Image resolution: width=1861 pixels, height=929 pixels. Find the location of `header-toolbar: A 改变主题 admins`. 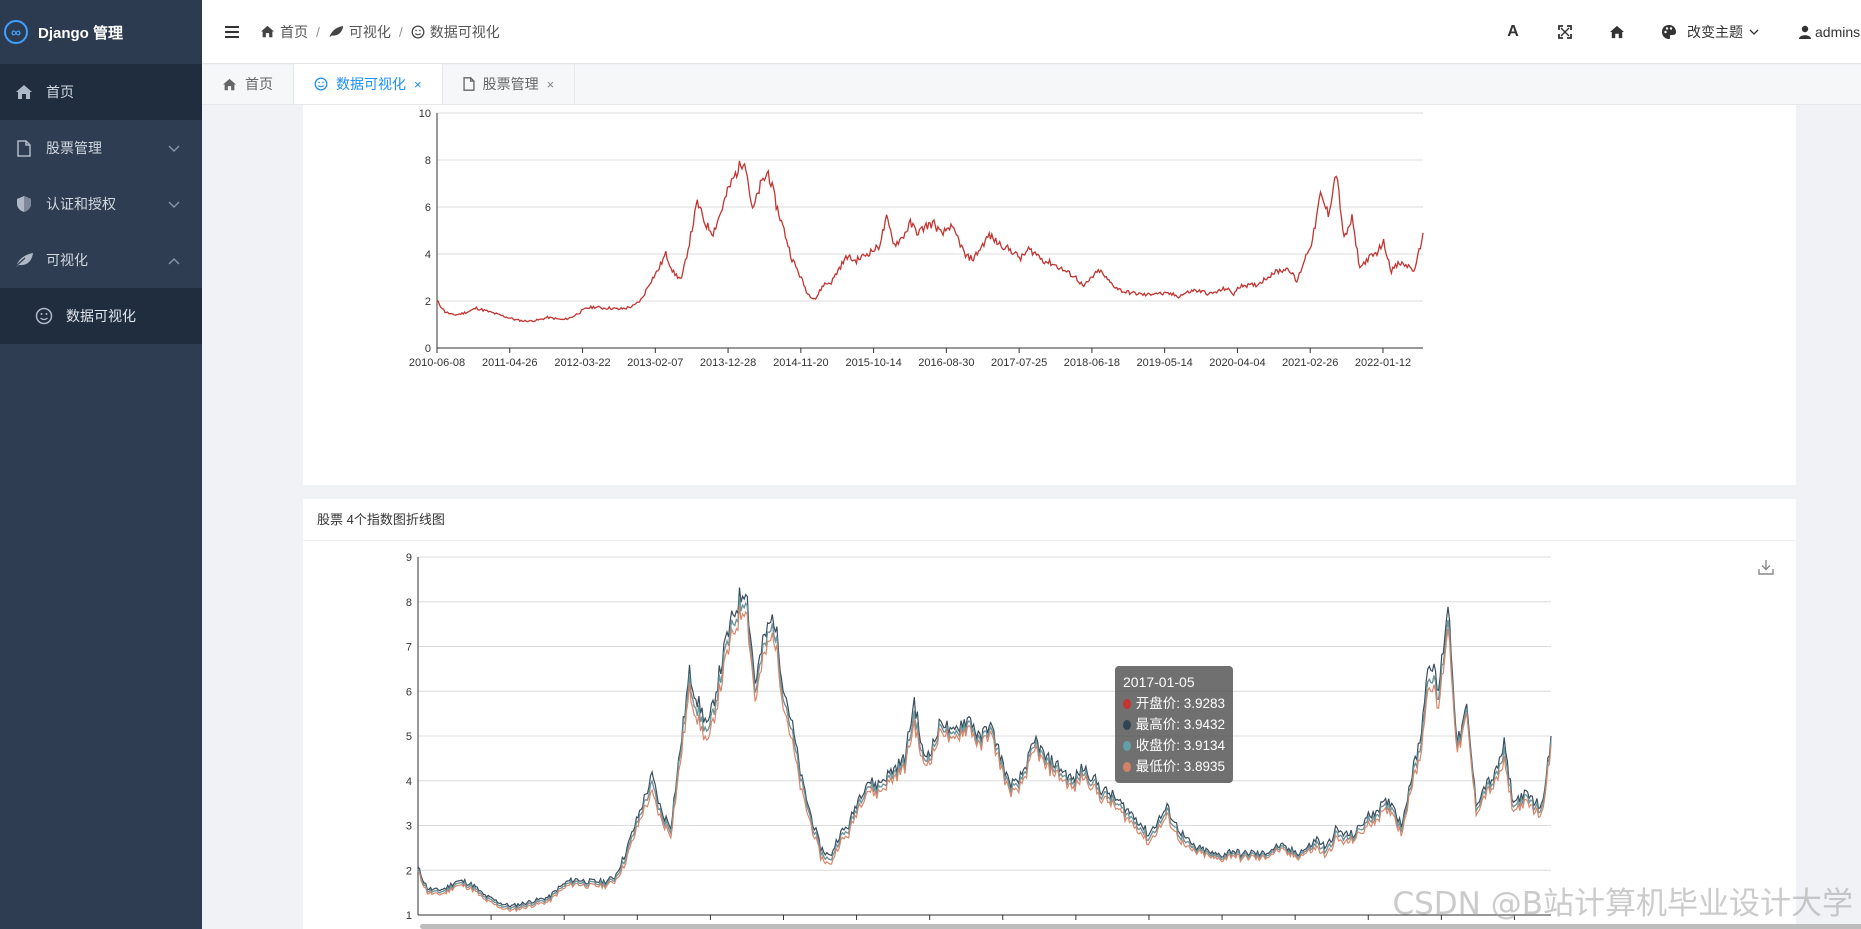

header-toolbar: A 改变主题 admins is located at coordinates (1674, 32).